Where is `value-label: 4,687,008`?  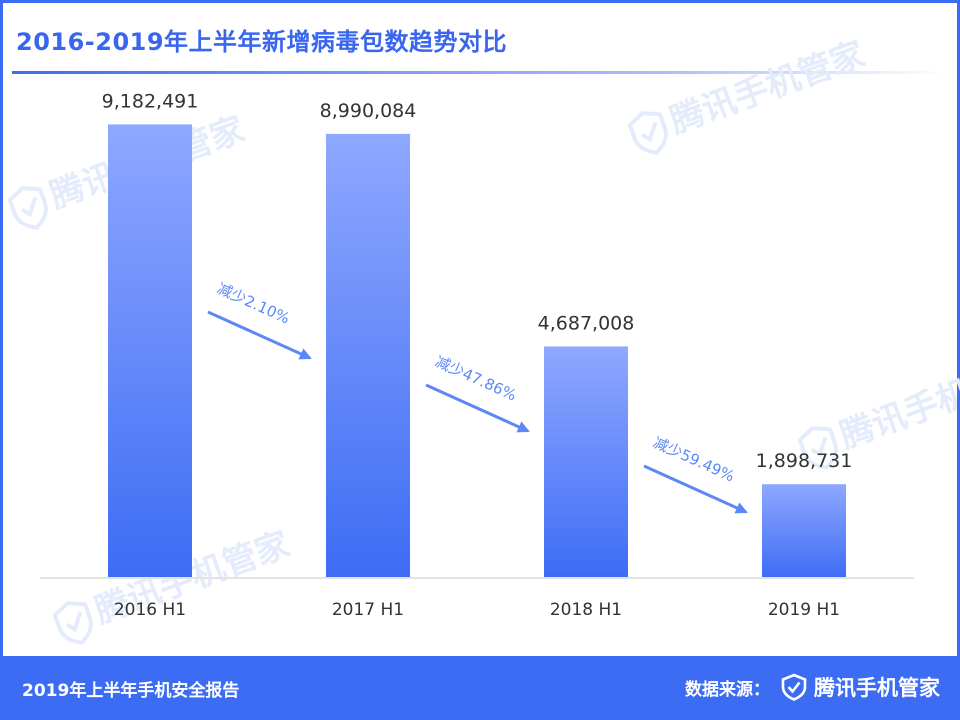 value-label: 4,687,008 is located at coordinates (586, 323).